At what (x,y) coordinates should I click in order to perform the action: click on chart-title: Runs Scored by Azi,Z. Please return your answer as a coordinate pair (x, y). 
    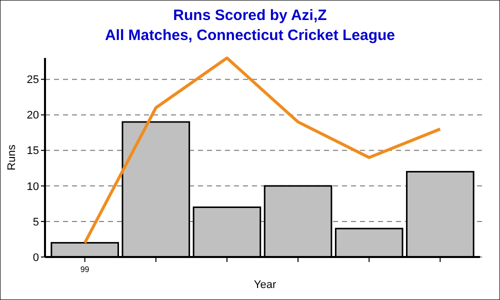
    Looking at the image, I should click on (250, 15).